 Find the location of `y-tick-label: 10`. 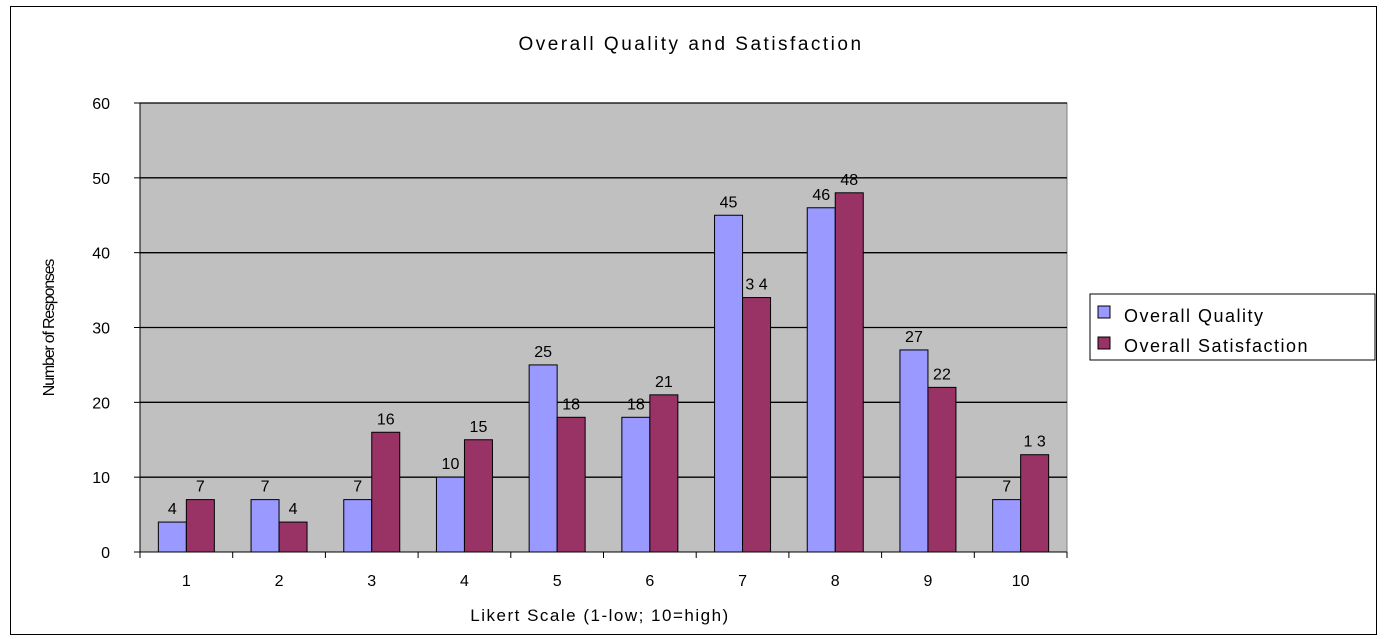

y-tick-label: 10 is located at coordinates (101, 478).